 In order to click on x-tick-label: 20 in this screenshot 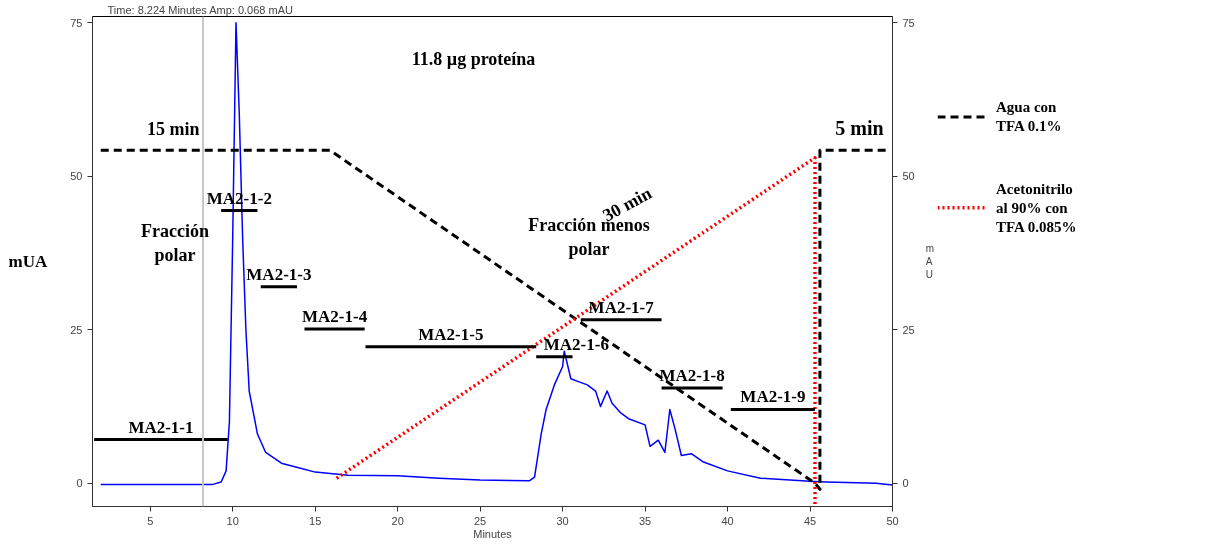, I will do `click(397, 520)`.